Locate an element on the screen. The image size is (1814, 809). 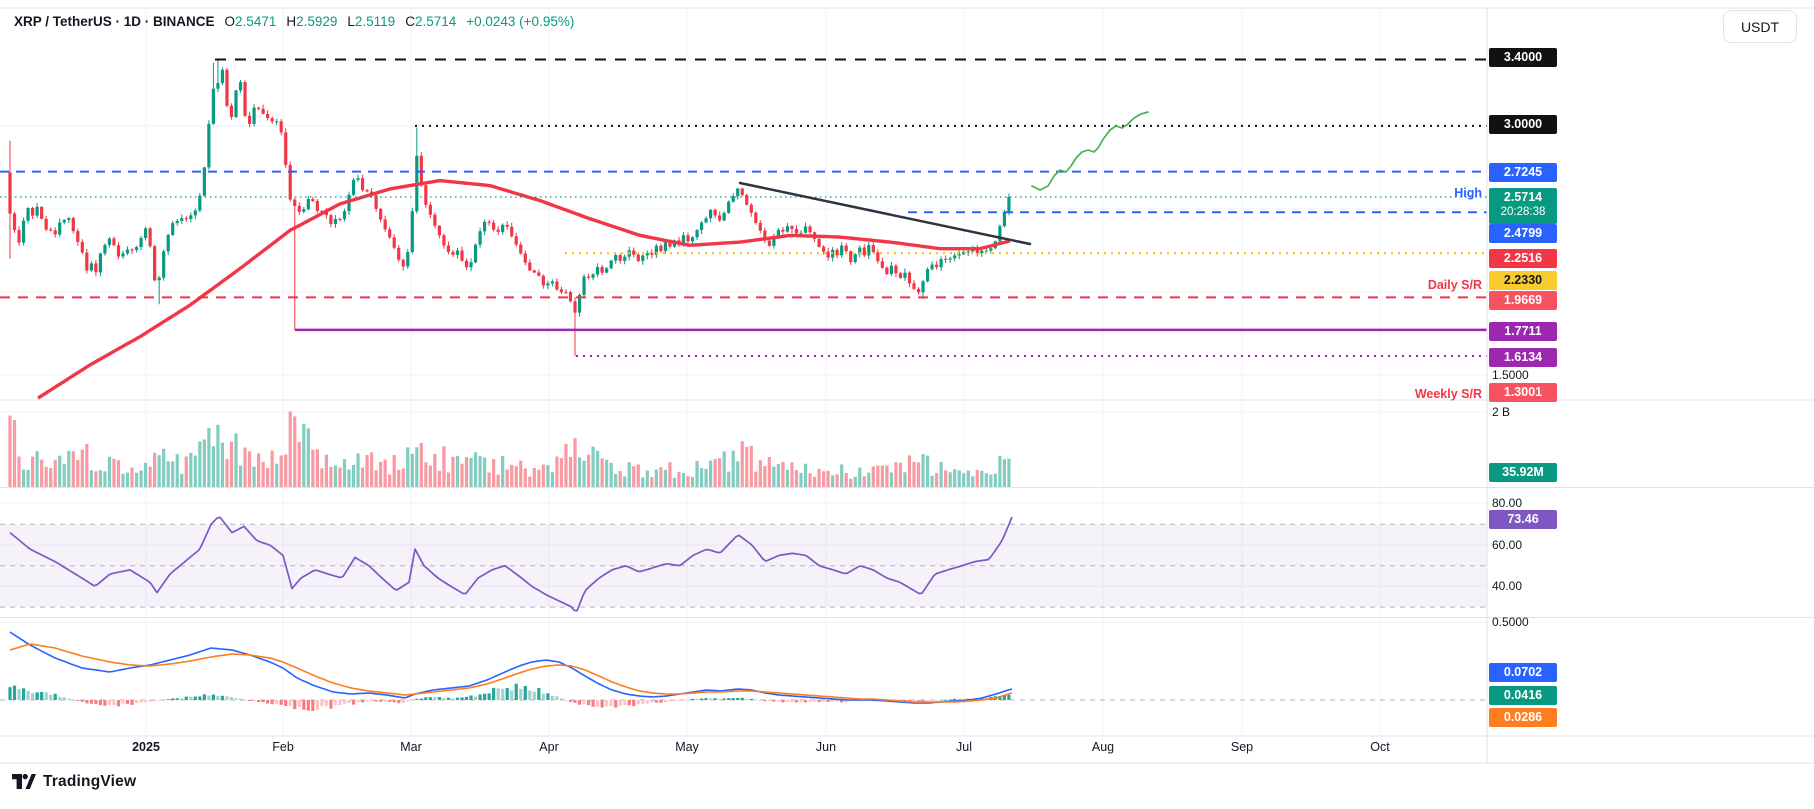
price-label: 2.2516 is located at coordinates (1523, 258).